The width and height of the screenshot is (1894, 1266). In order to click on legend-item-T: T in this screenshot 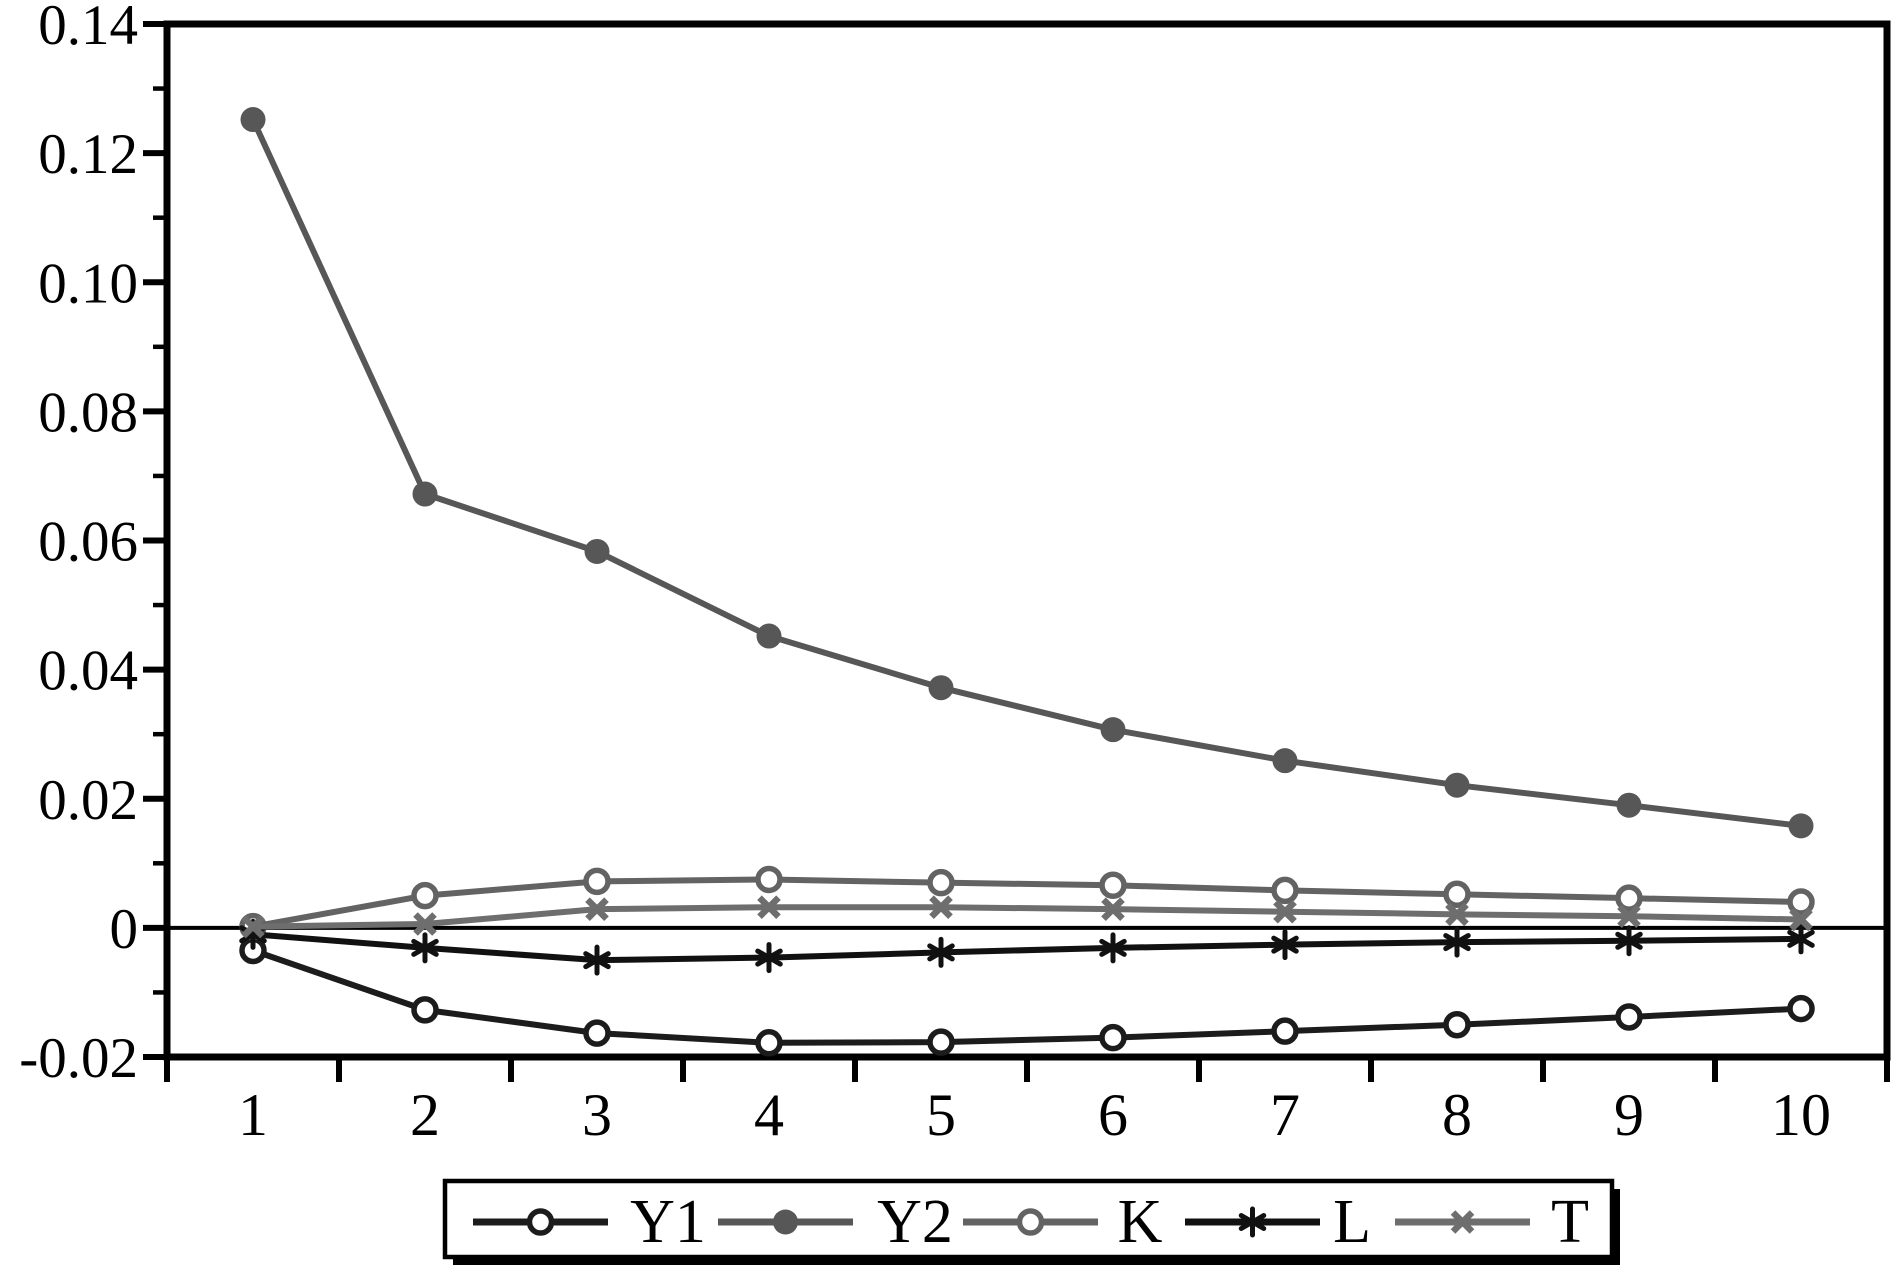, I will do `click(1492, 1222)`.